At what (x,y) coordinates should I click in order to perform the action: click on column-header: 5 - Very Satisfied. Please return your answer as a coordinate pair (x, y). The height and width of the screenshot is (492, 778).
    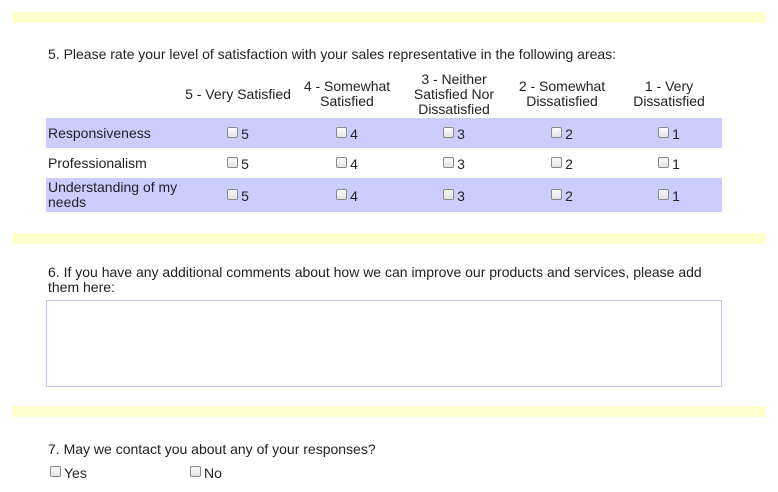
    Looking at the image, I should click on (238, 94).